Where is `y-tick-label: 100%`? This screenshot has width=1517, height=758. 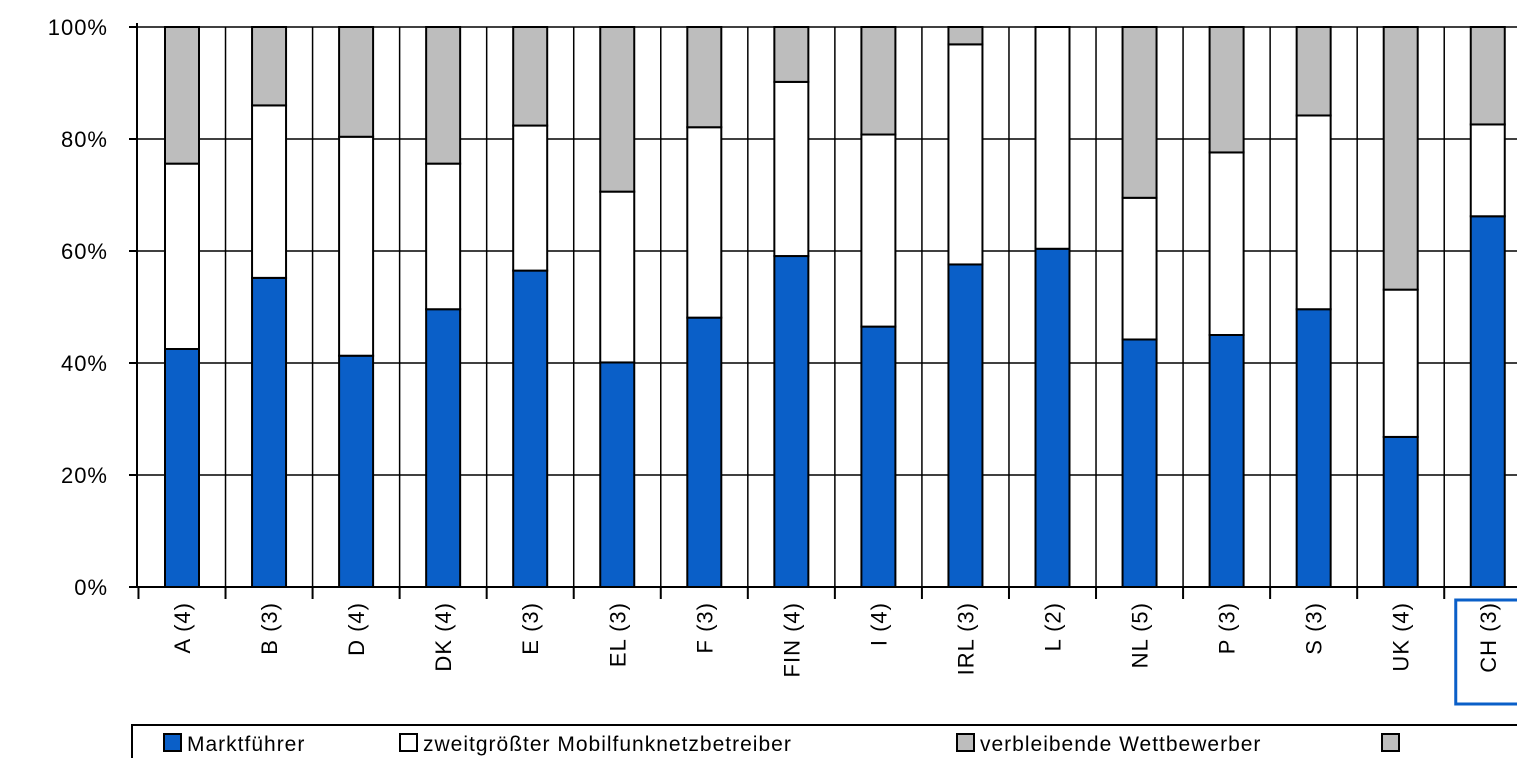
y-tick-label: 100% is located at coordinates (78, 27).